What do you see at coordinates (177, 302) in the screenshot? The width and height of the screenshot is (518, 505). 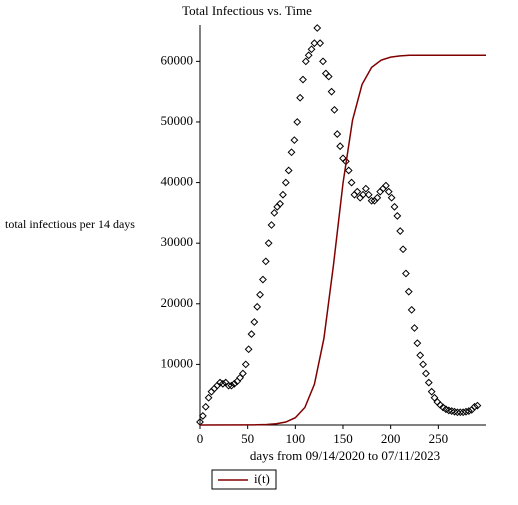 I see `y-tick-label: 20000` at bounding box center [177, 302].